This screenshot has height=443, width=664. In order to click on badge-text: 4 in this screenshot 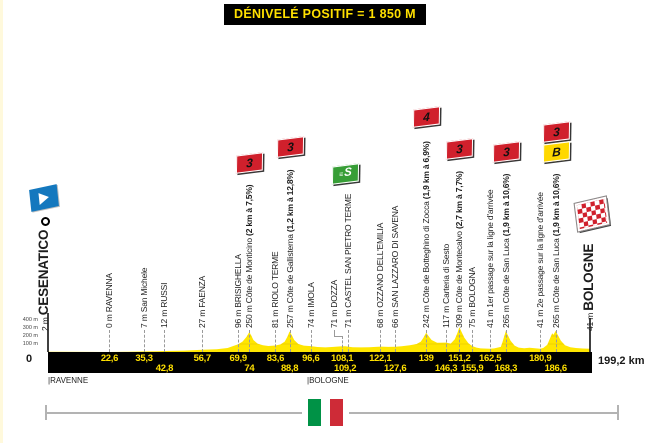, I will do `click(427, 117)`.